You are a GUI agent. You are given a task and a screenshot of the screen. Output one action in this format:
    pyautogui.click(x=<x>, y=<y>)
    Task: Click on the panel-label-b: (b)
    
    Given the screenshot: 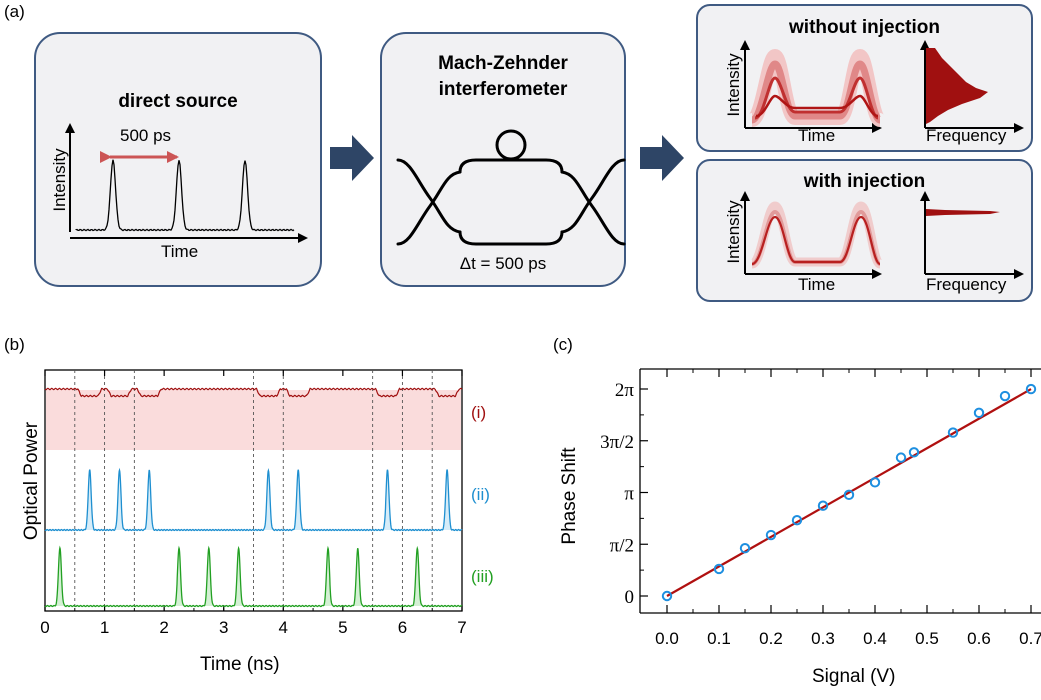 What is the action you would take?
    pyautogui.click(x=14, y=344)
    